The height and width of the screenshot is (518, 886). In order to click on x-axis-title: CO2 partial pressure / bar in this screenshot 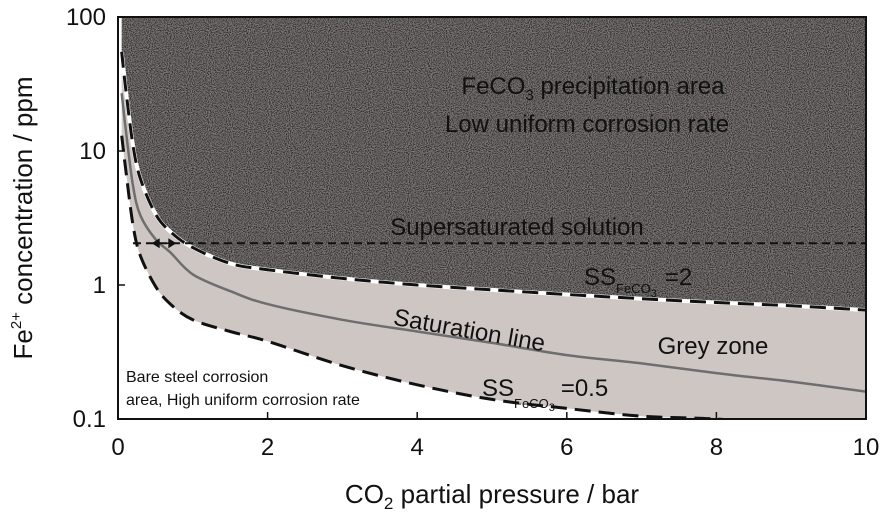, I will do `click(492, 496)`.